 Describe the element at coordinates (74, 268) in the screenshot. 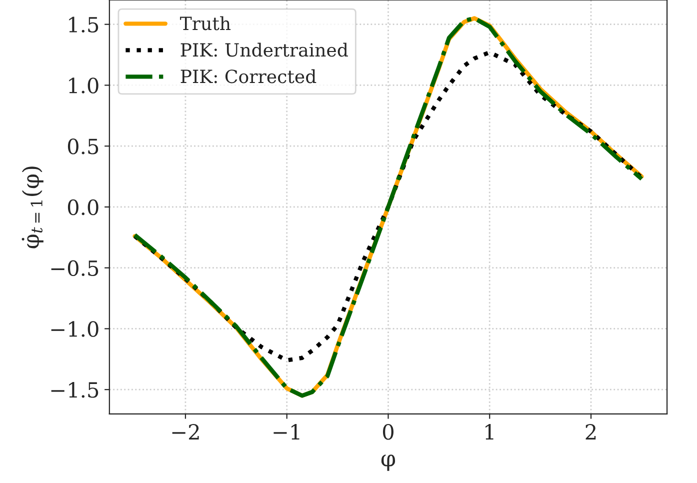

I see `y-tick-label: −0.5` at that location.